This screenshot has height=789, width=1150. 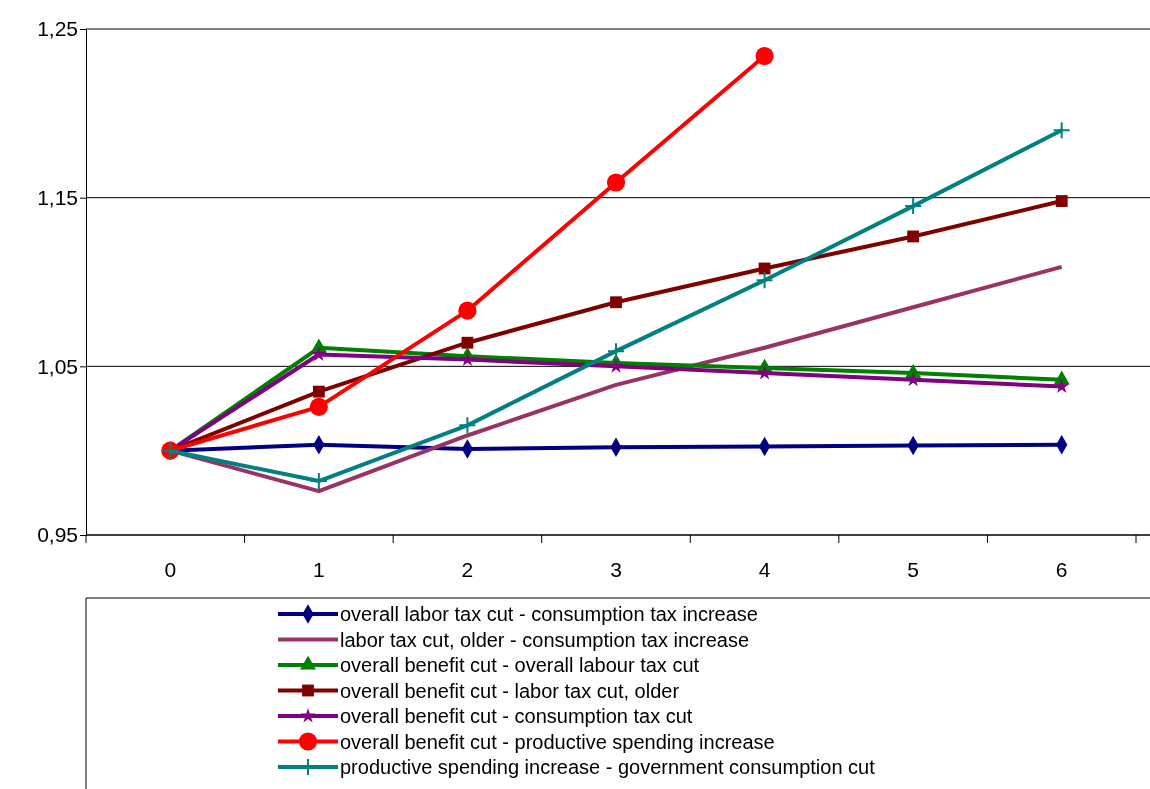 I want to click on legend-label: productive spending increase - government consumption cut, so click(x=608, y=767).